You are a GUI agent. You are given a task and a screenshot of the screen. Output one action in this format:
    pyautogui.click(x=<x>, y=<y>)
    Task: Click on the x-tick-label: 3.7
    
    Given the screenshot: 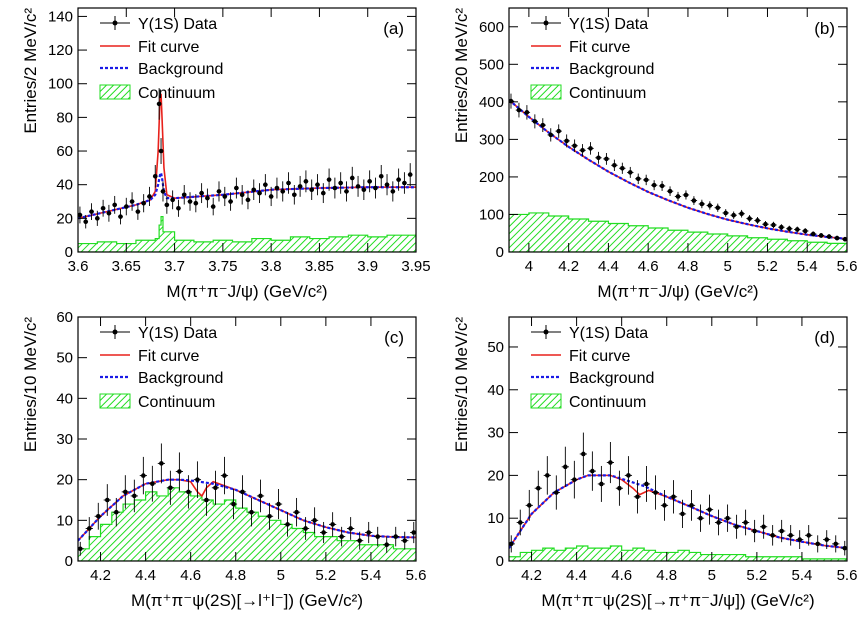 What is the action you would take?
    pyautogui.click(x=174, y=266)
    